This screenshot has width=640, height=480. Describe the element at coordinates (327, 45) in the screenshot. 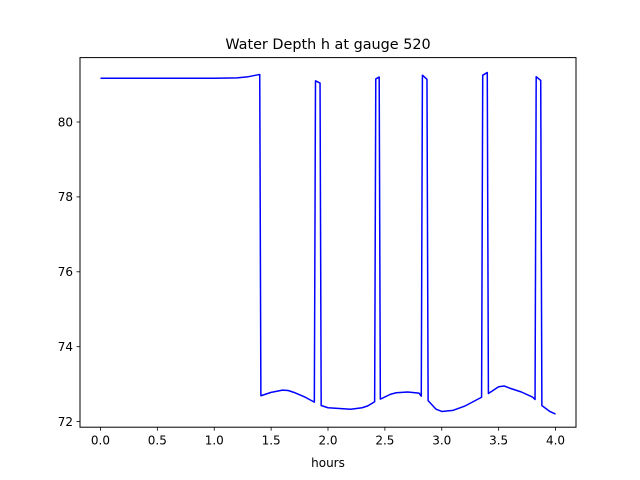

I see `chart-title: Water Depth h at gauge 520` at that location.